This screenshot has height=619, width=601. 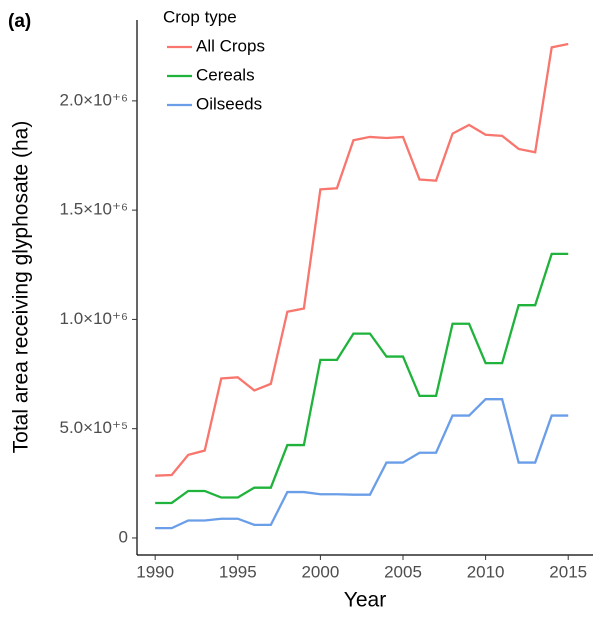 I want to click on x-tick-label: 2005, so click(x=403, y=571).